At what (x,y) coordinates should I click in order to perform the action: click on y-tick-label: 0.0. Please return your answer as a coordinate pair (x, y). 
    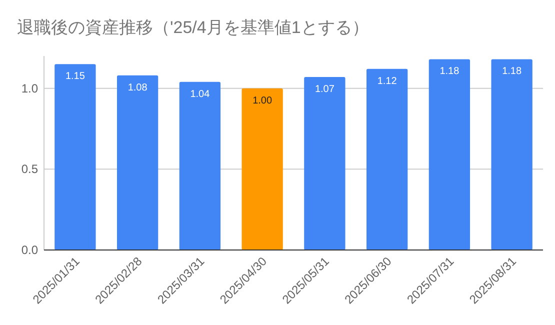
    Looking at the image, I should click on (29, 250).